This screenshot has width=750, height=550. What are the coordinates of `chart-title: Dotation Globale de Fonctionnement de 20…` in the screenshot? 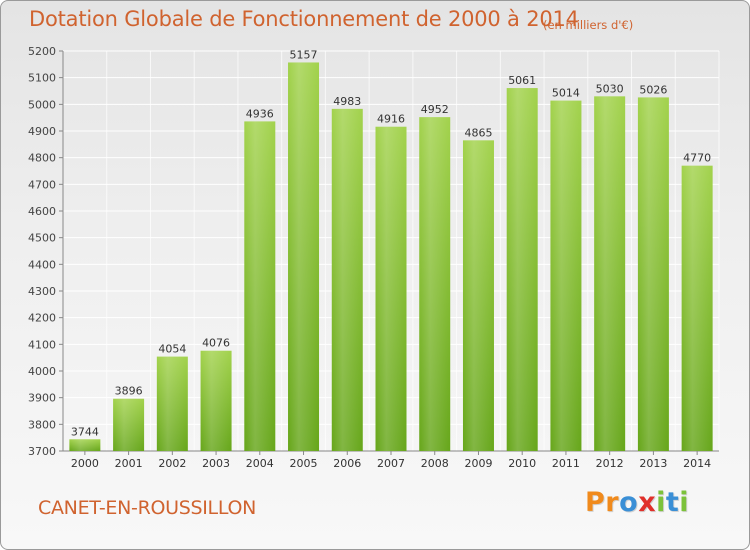 It's located at (304, 19).